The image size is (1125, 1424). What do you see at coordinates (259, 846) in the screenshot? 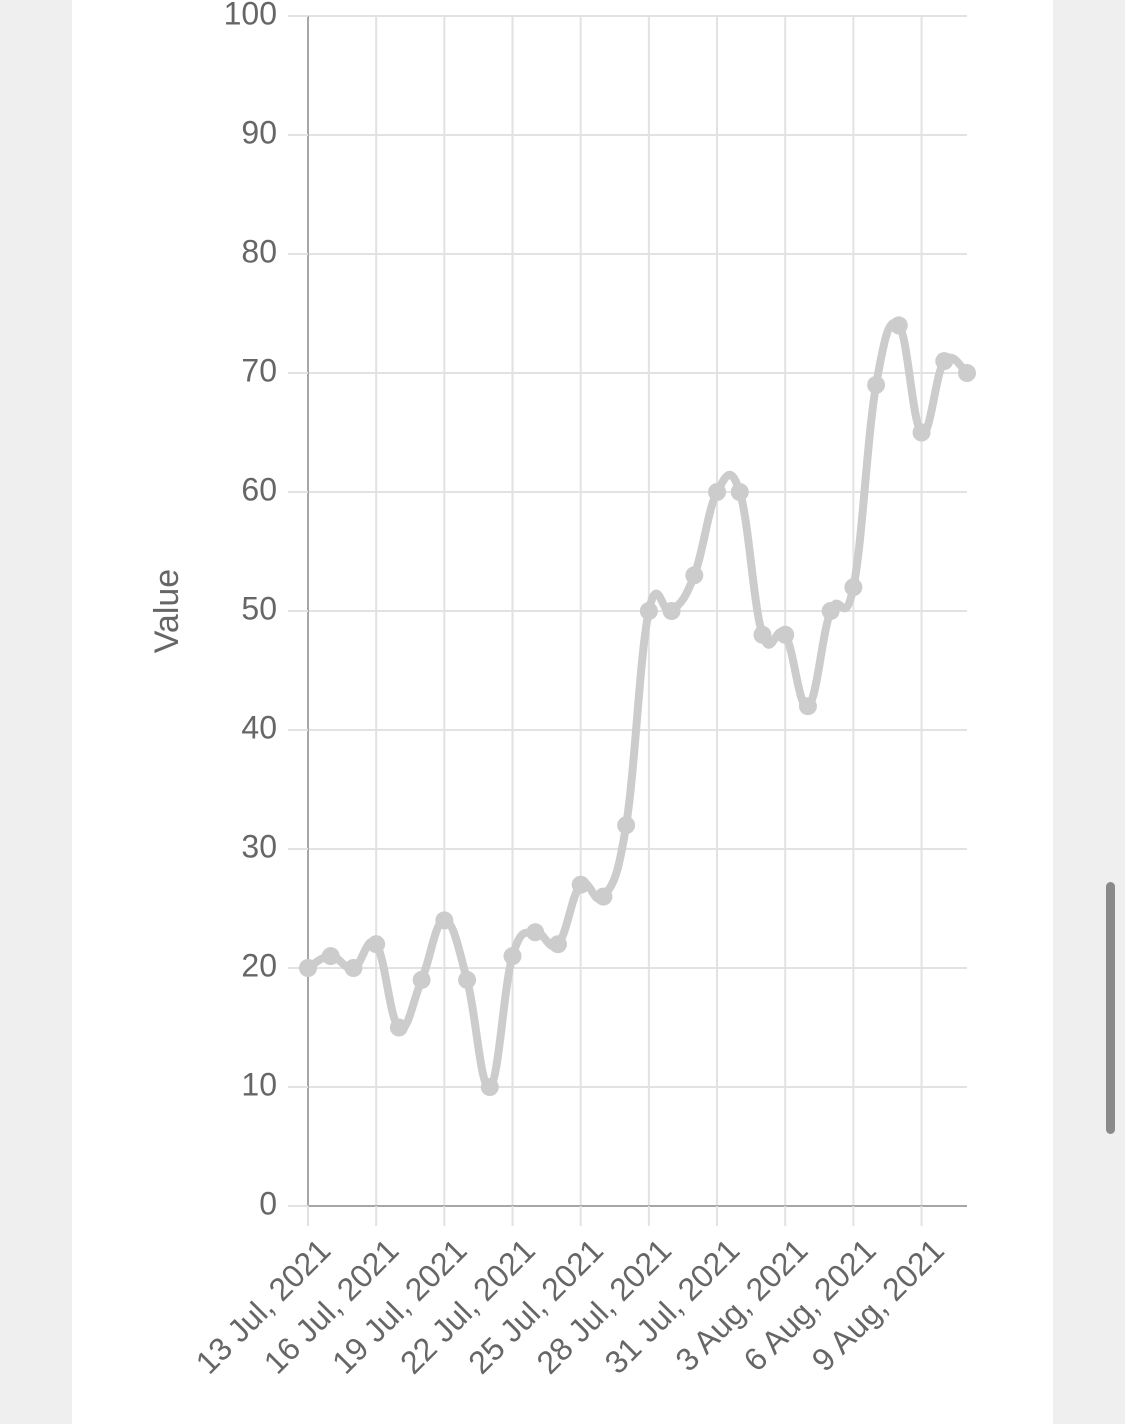
I see `y-tick-label: 30` at bounding box center [259, 846].